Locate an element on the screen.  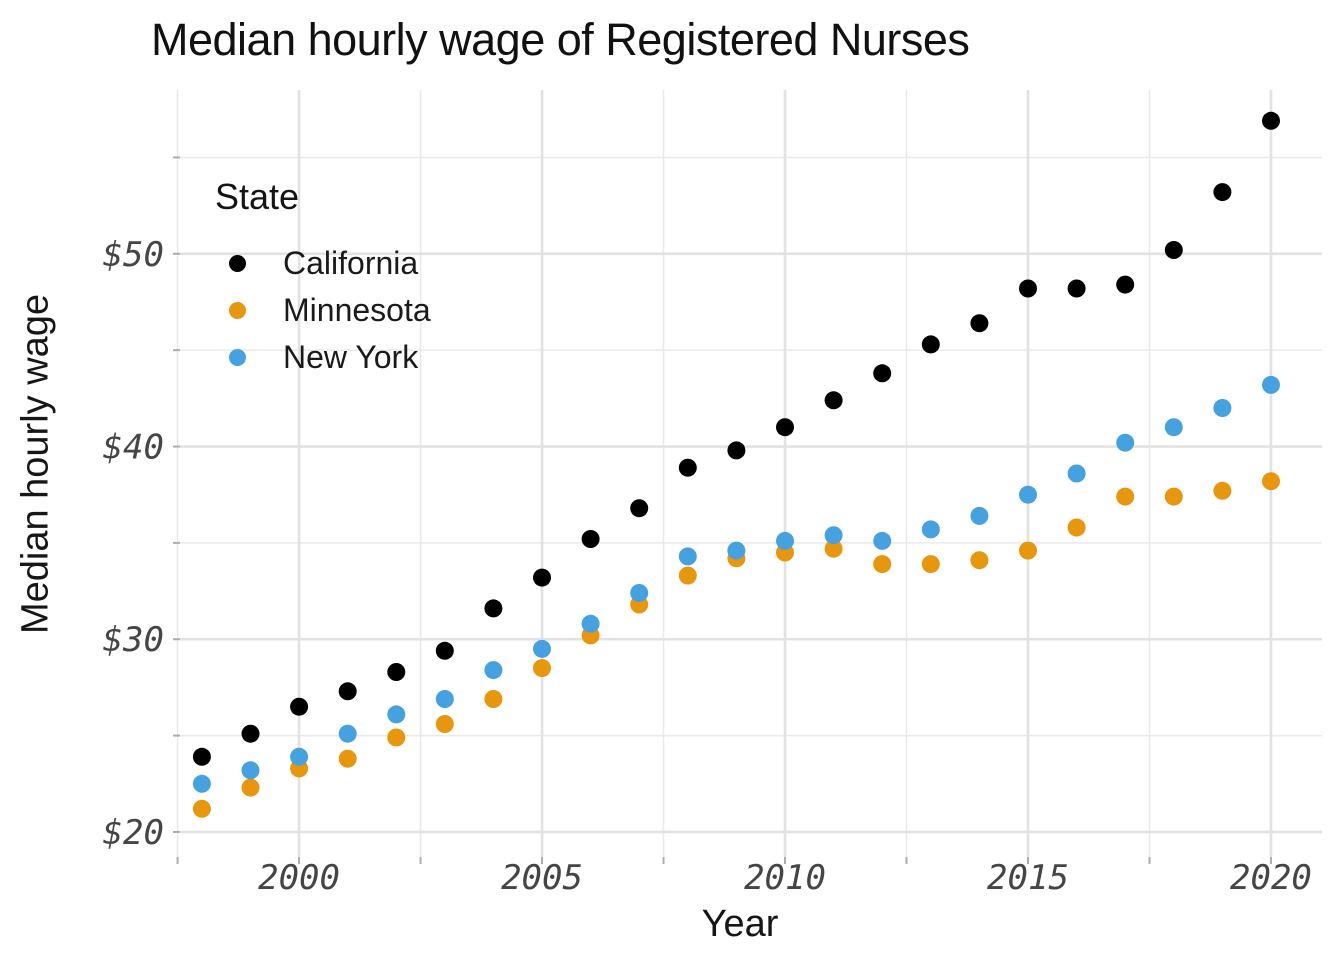
legend: State California Minnesota New York is located at coordinates (323, 278).